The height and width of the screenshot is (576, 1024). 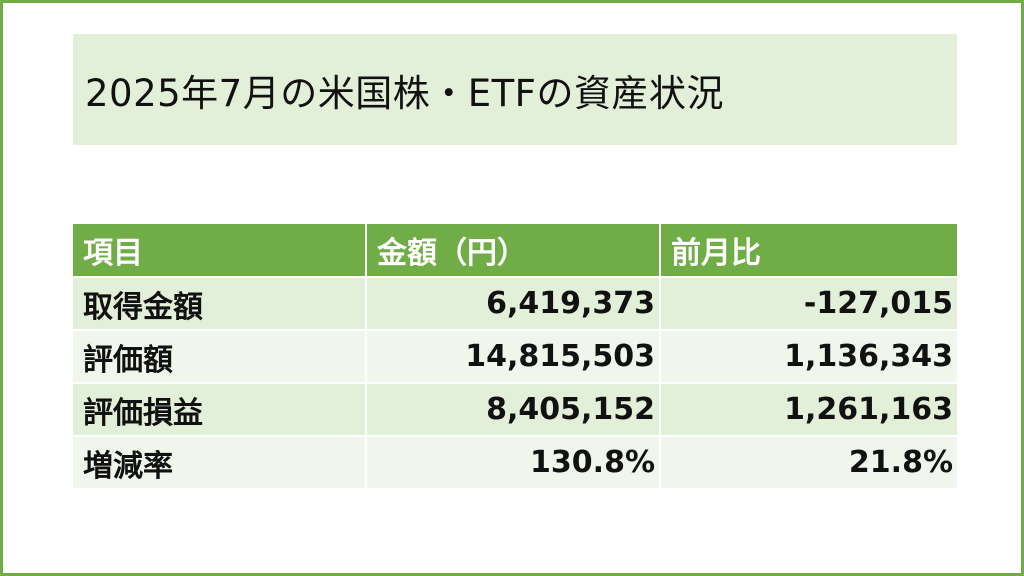 I want to click on row-change: 21.8%, so click(x=809, y=461).